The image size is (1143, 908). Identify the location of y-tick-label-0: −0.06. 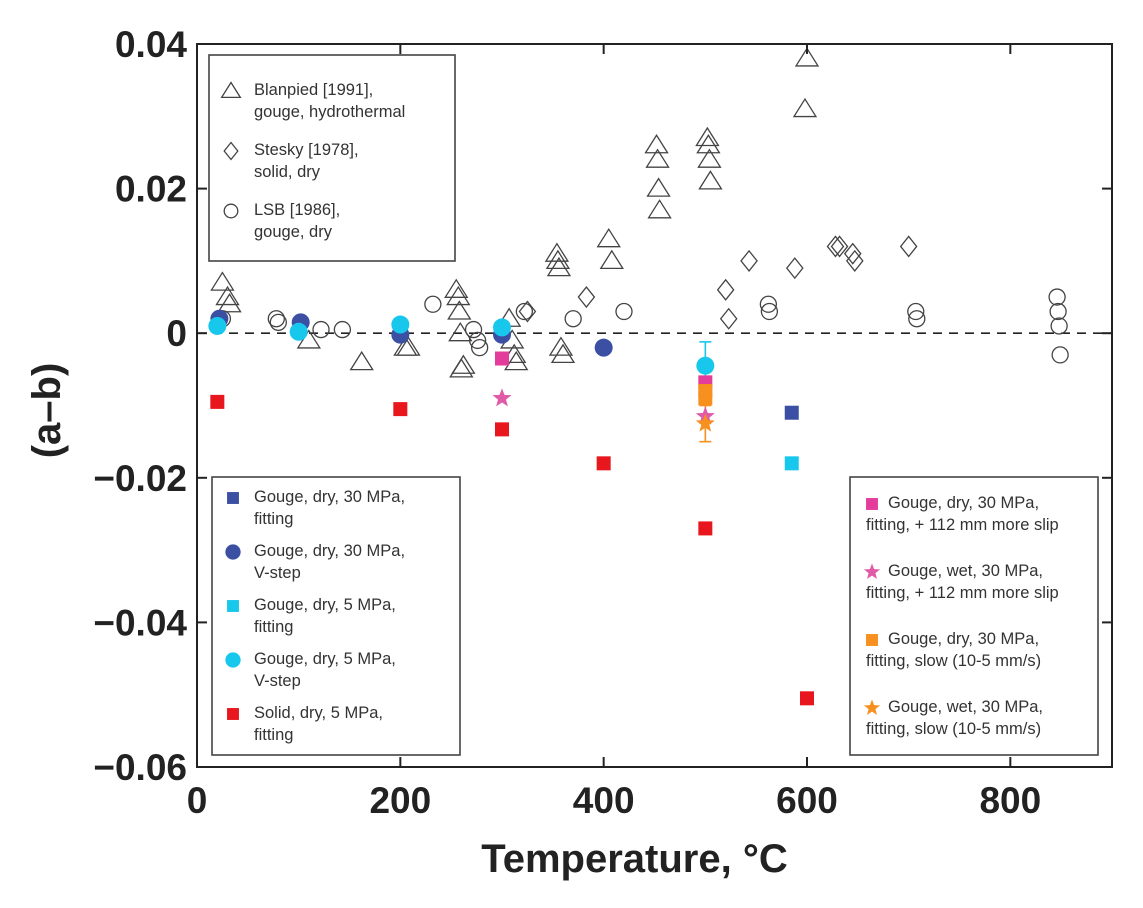
(140, 767).